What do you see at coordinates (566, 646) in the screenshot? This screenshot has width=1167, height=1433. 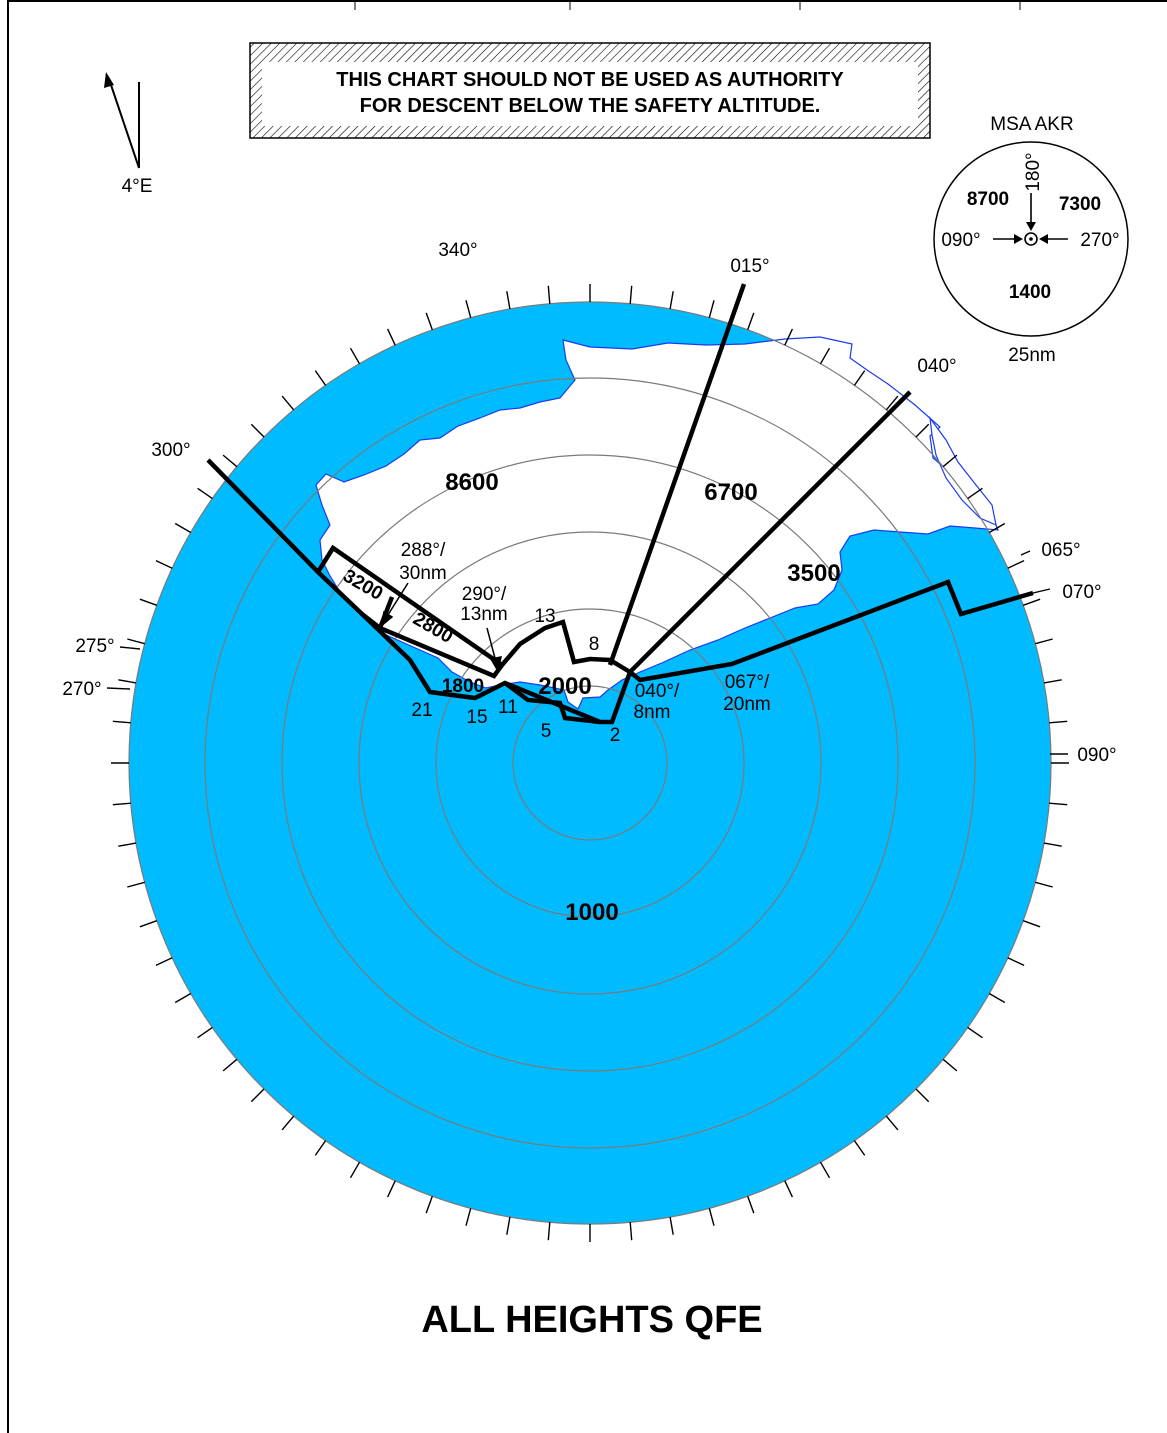 I see `boundary-2000-arc` at bounding box center [566, 646].